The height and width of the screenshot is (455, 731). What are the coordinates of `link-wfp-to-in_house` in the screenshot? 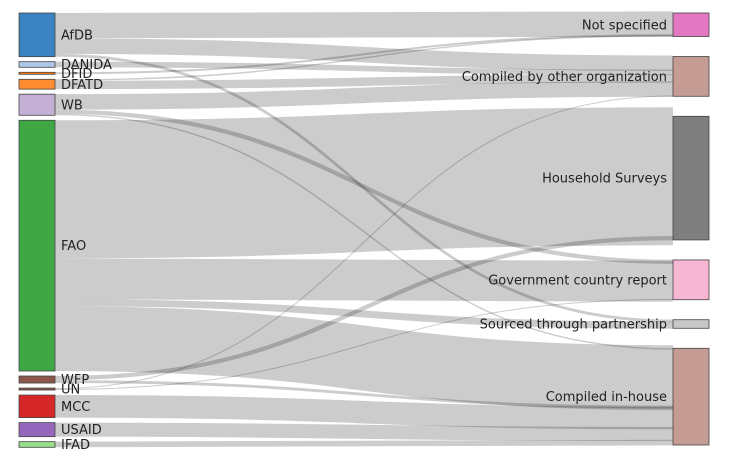 It's located at (364, 394).